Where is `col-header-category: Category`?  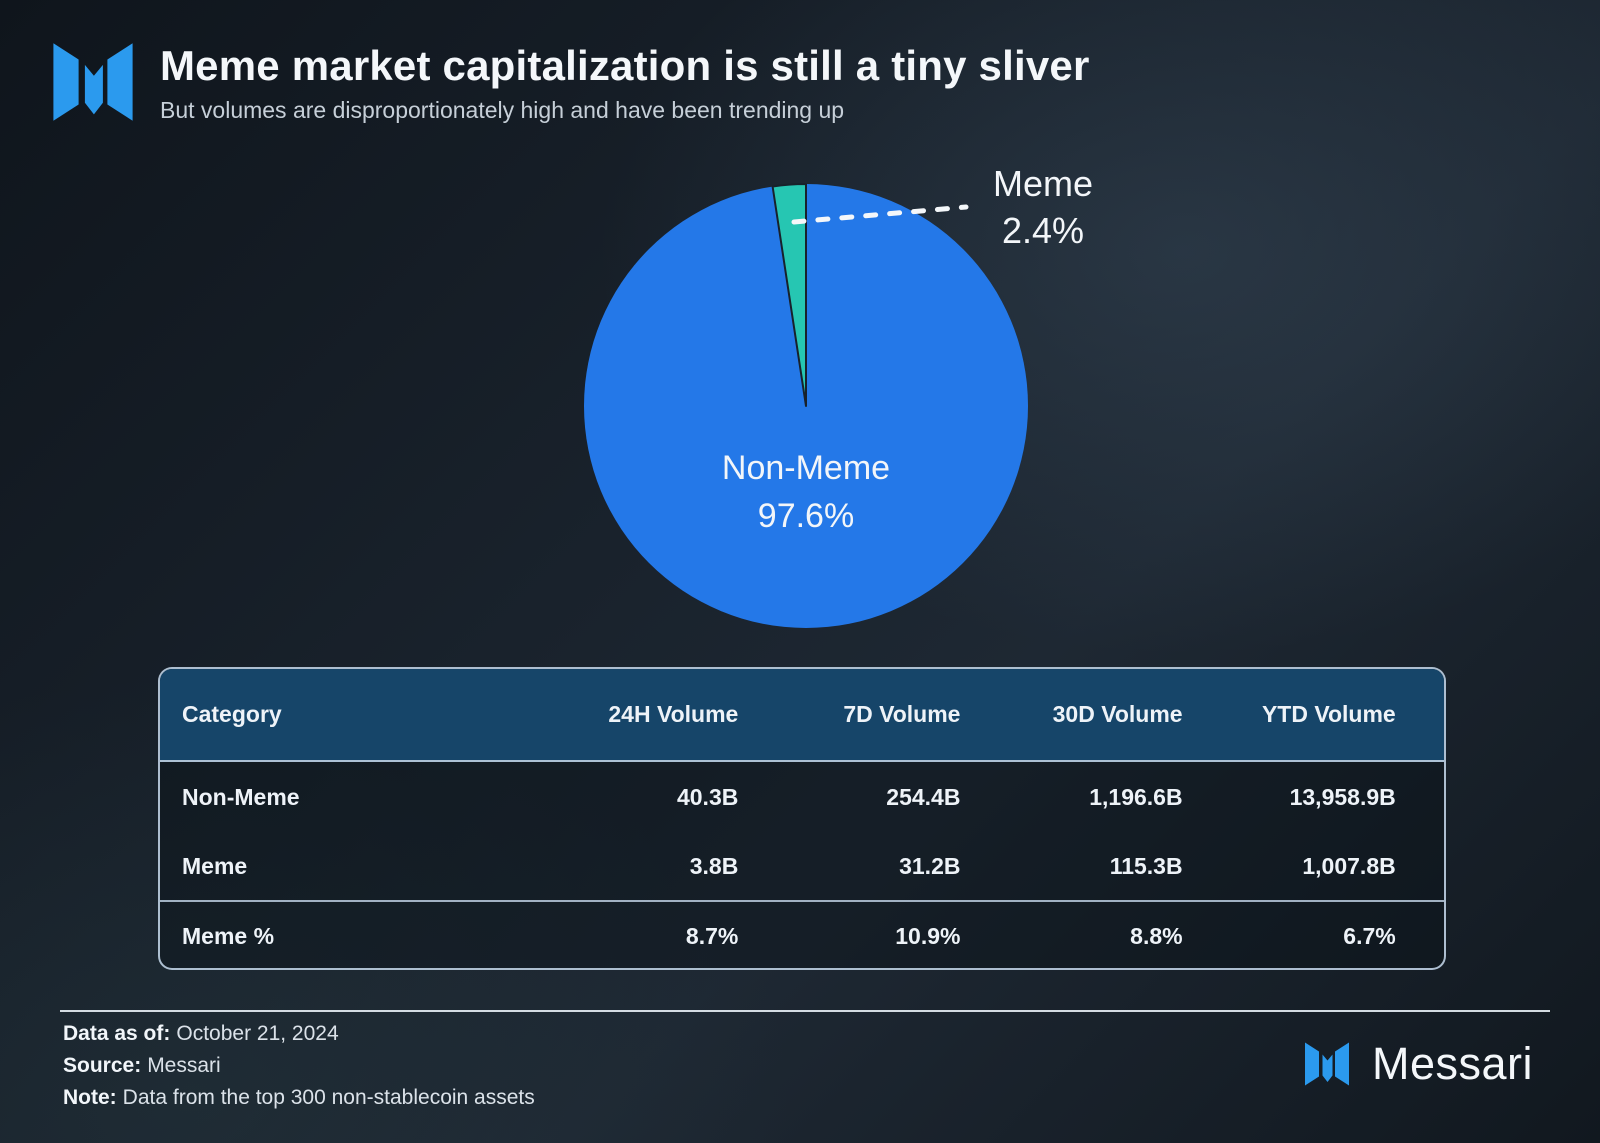
col-header-category: Category is located at coordinates (232, 714).